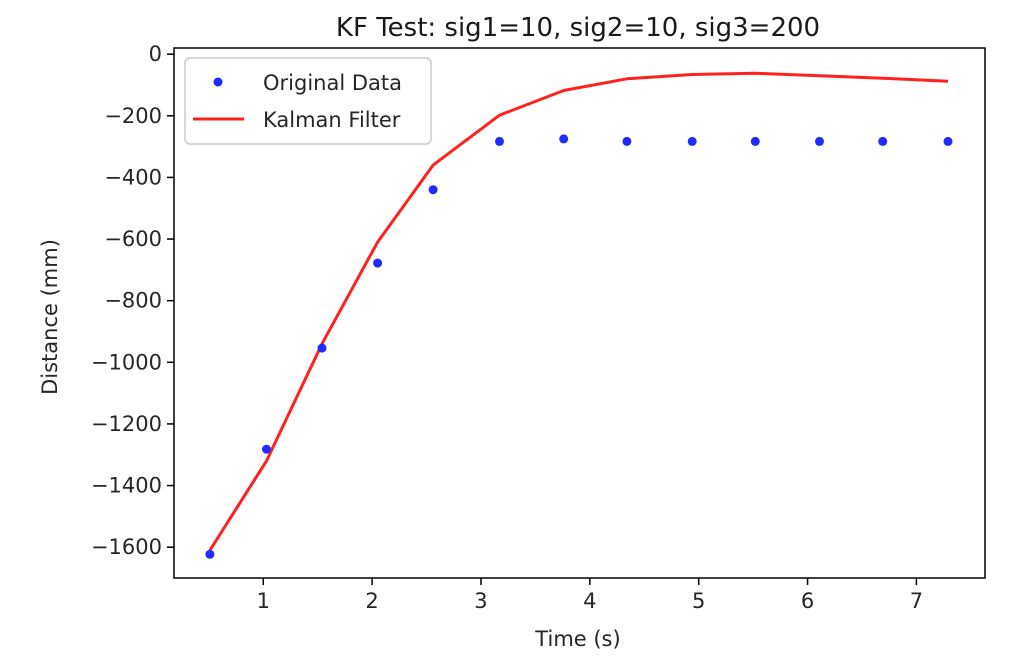  I want to click on y-tick-label: −1400, so click(126, 486).